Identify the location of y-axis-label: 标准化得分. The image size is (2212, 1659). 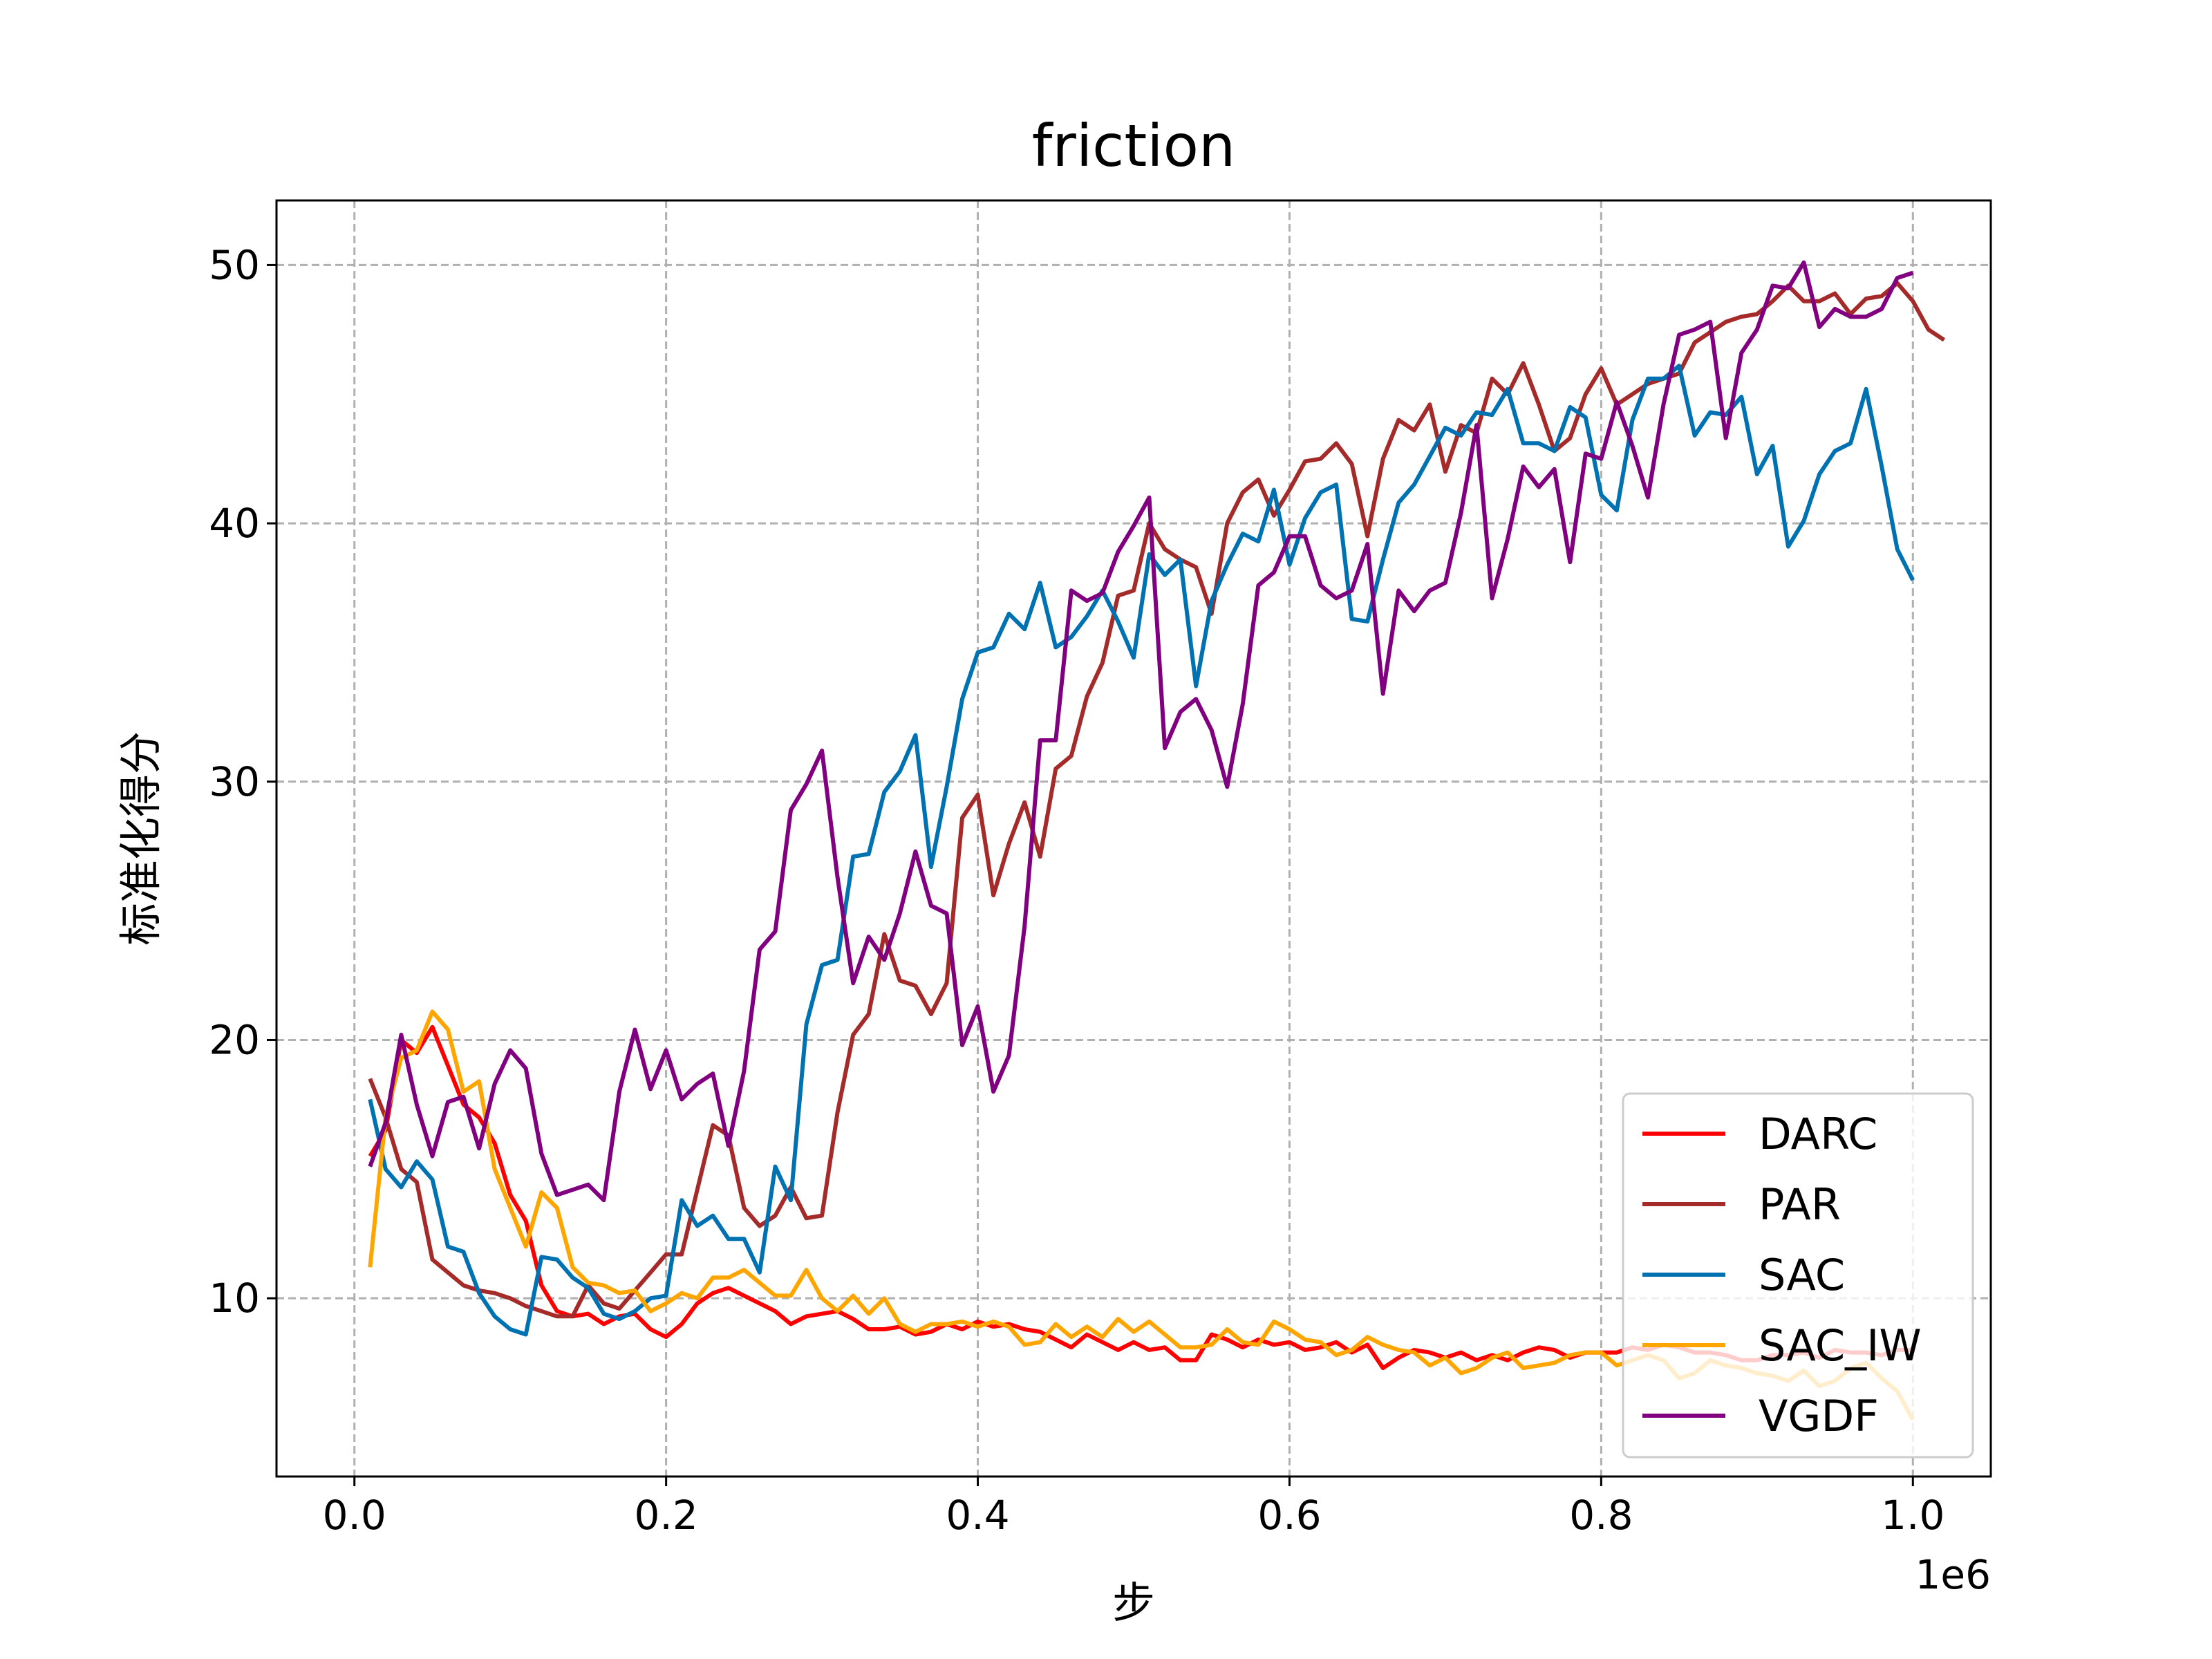
(140, 838).